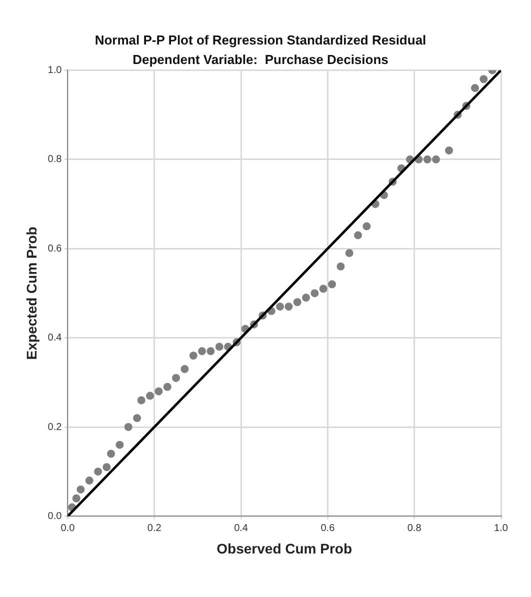  I want to click on y-tick-label: 0.4, so click(55, 338).